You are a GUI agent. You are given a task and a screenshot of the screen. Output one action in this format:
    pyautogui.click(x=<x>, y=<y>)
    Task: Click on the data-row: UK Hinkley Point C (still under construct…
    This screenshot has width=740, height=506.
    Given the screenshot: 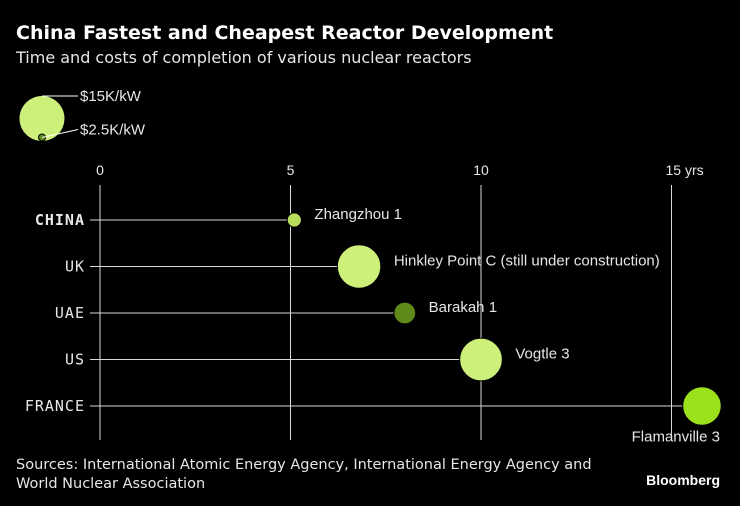 What is the action you would take?
    pyautogui.click(x=362, y=266)
    